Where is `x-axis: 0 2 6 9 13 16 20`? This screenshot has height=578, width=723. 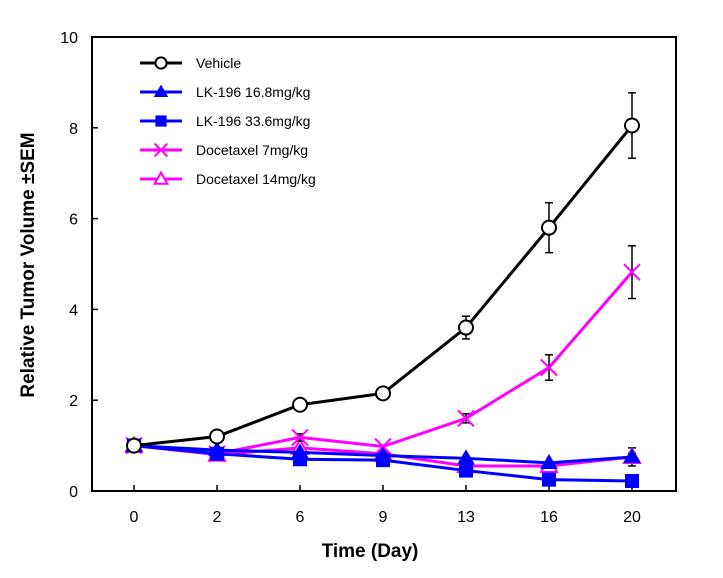 x-axis: 0 2 6 9 13 16 20 is located at coordinates (385, 505).